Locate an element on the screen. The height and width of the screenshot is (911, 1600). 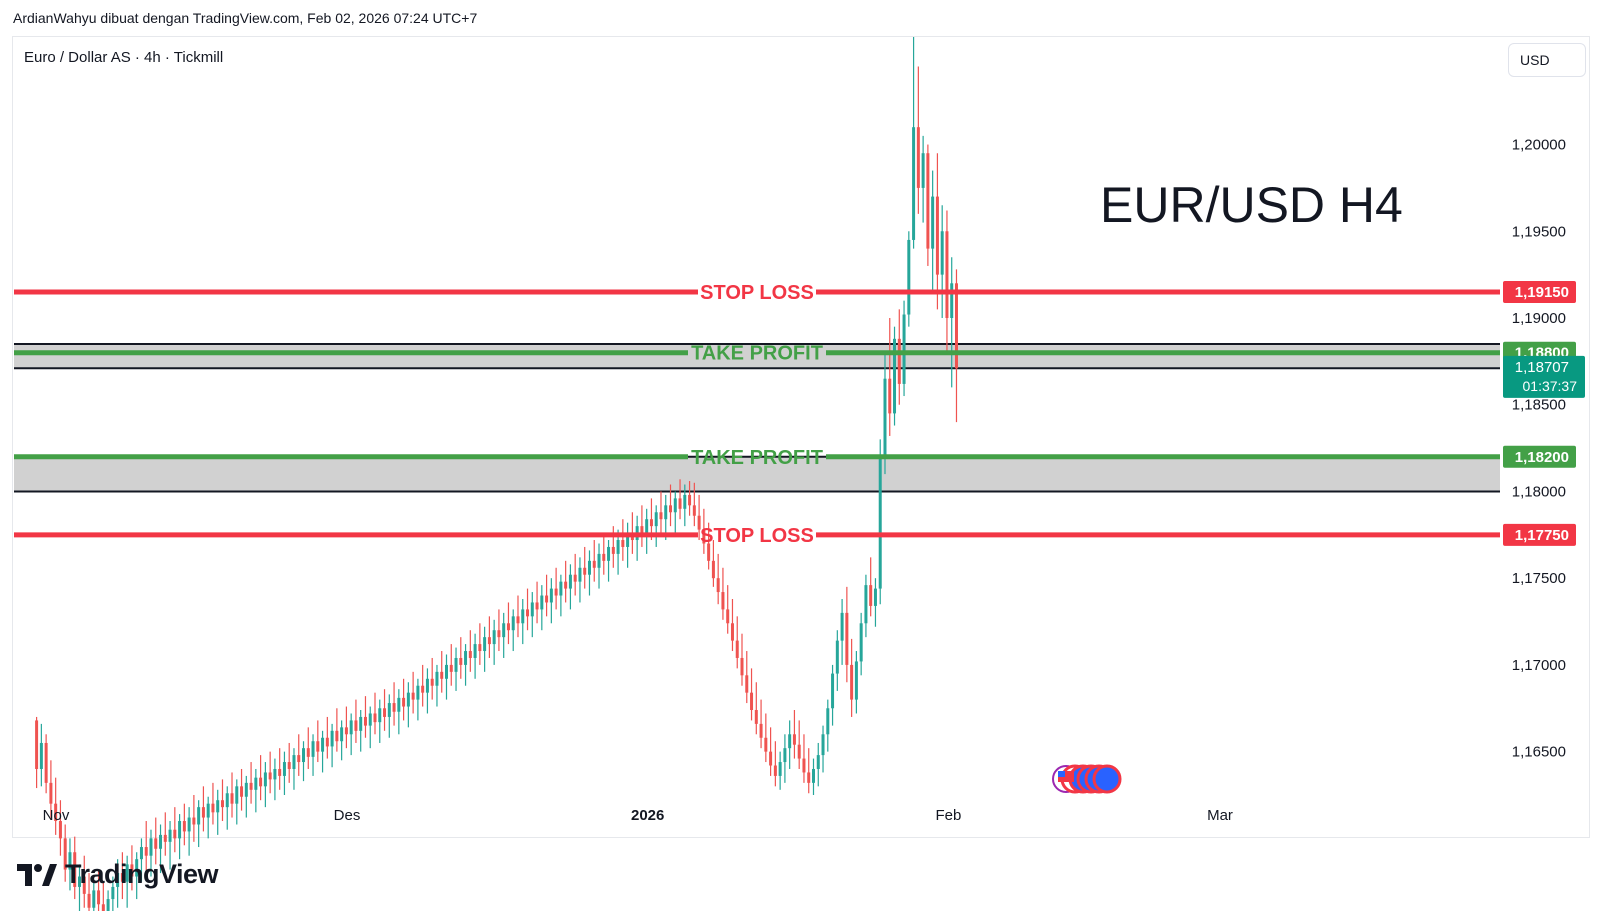
event-flags-icon is located at coordinates (1087, 779).